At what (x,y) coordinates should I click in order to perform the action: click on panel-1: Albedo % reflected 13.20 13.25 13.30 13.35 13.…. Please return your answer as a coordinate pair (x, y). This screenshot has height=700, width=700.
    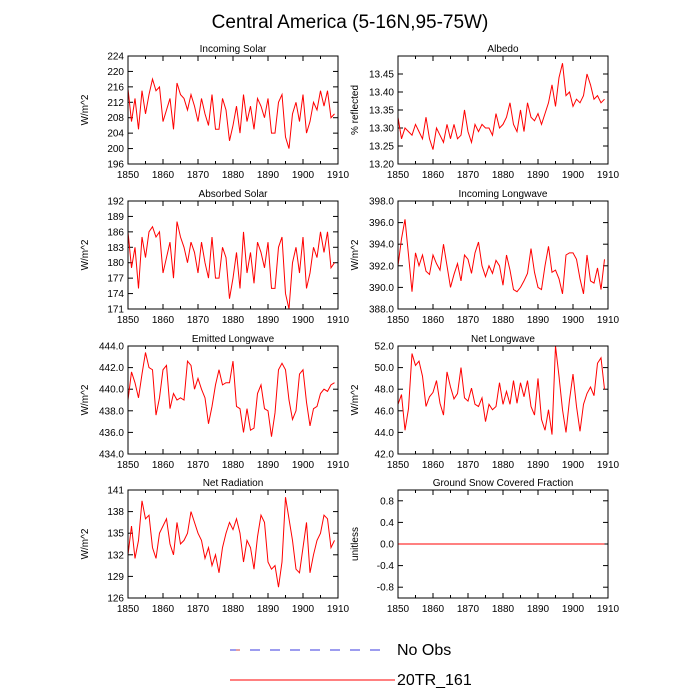
    Looking at the image, I should click on (485, 112).